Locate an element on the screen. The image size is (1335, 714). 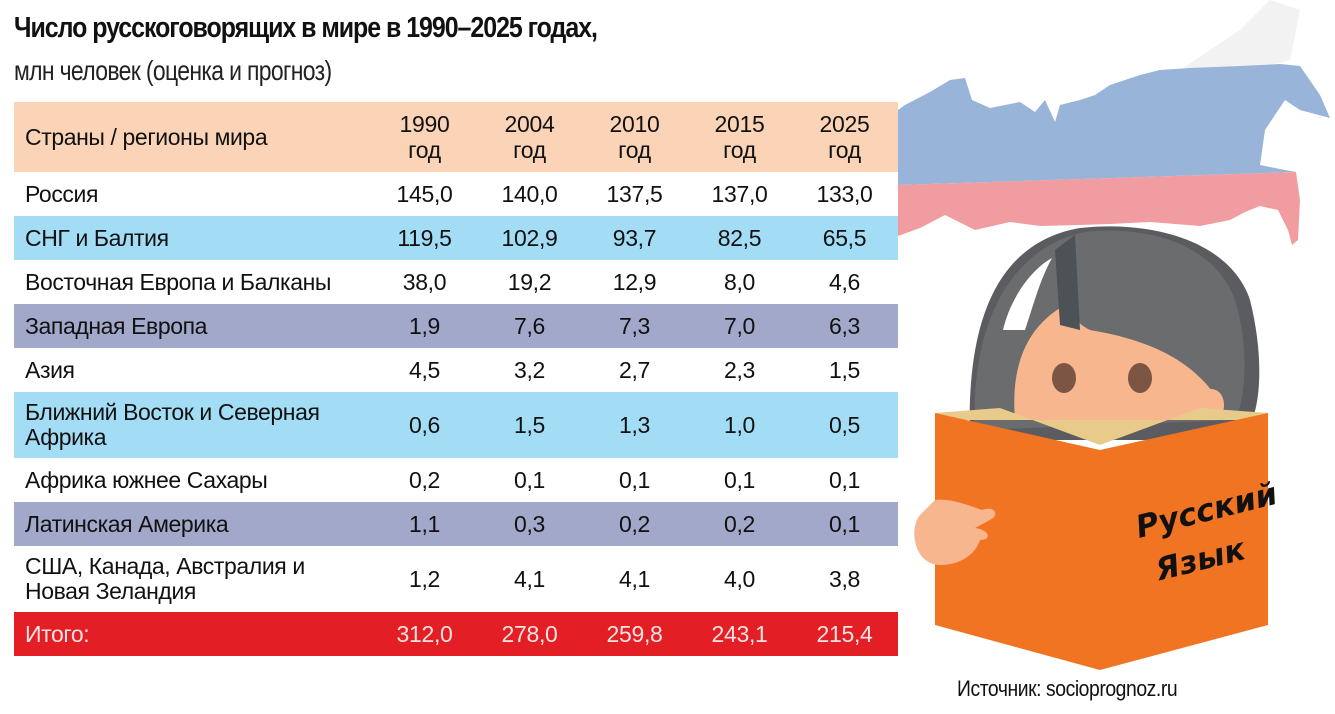
value-cell: 82,5 is located at coordinates (739, 237).